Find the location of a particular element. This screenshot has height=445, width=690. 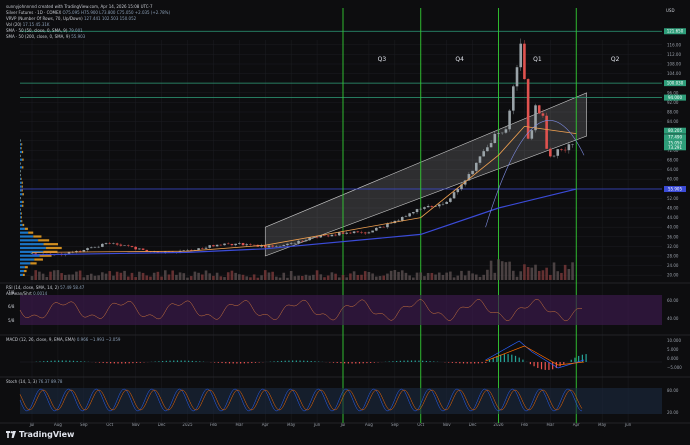

y-tick-label: 68.00 is located at coordinates (673, 160).